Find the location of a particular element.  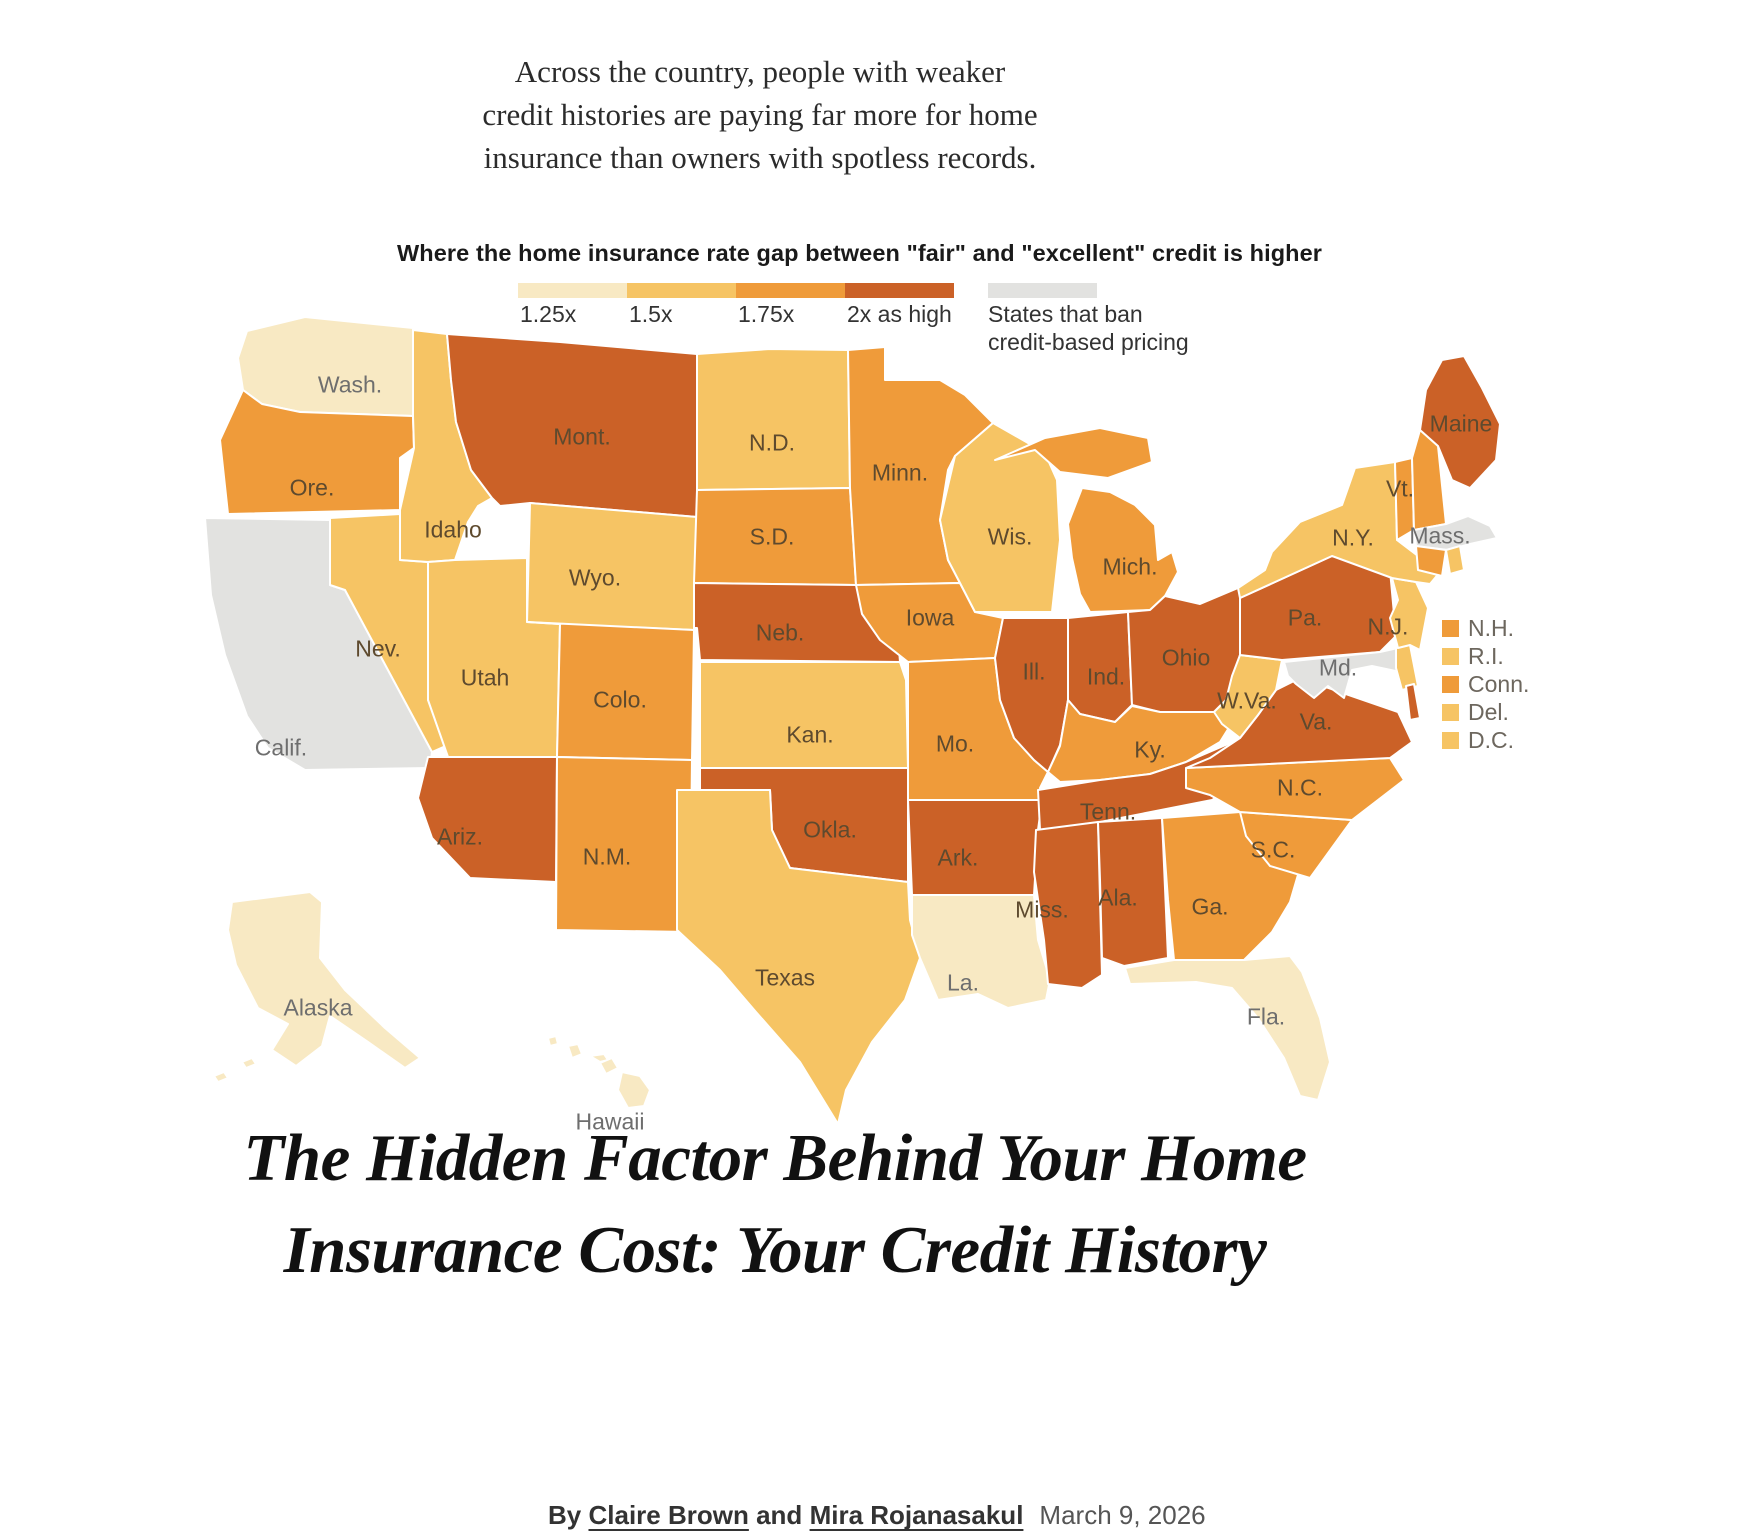

headline-line-2: Insurance Cost: Your Credit History is located at coordinates (775, 1250).